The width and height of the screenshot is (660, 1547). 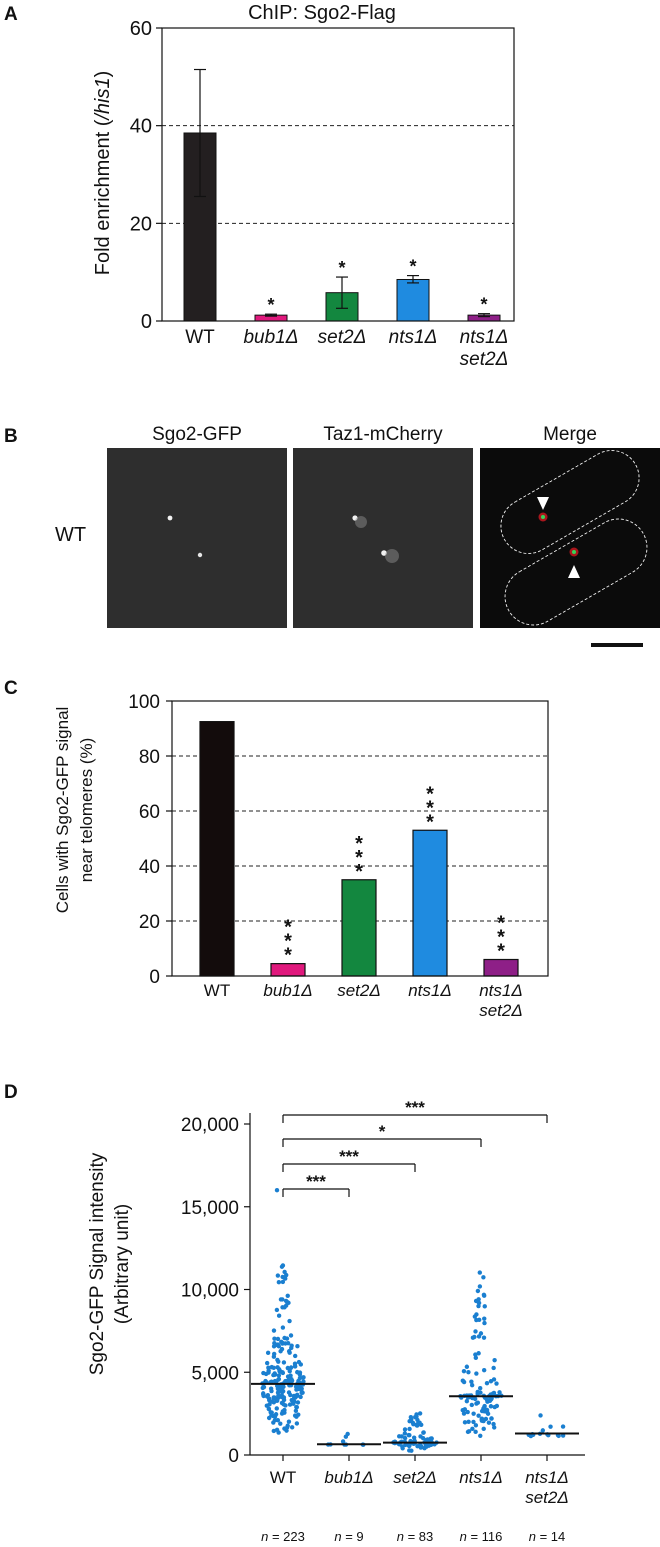 What do you see at coordinates (197, 538) in the screenshot?
I see `micrograph-sgo2-gfp` at bounding box center [197, 538].